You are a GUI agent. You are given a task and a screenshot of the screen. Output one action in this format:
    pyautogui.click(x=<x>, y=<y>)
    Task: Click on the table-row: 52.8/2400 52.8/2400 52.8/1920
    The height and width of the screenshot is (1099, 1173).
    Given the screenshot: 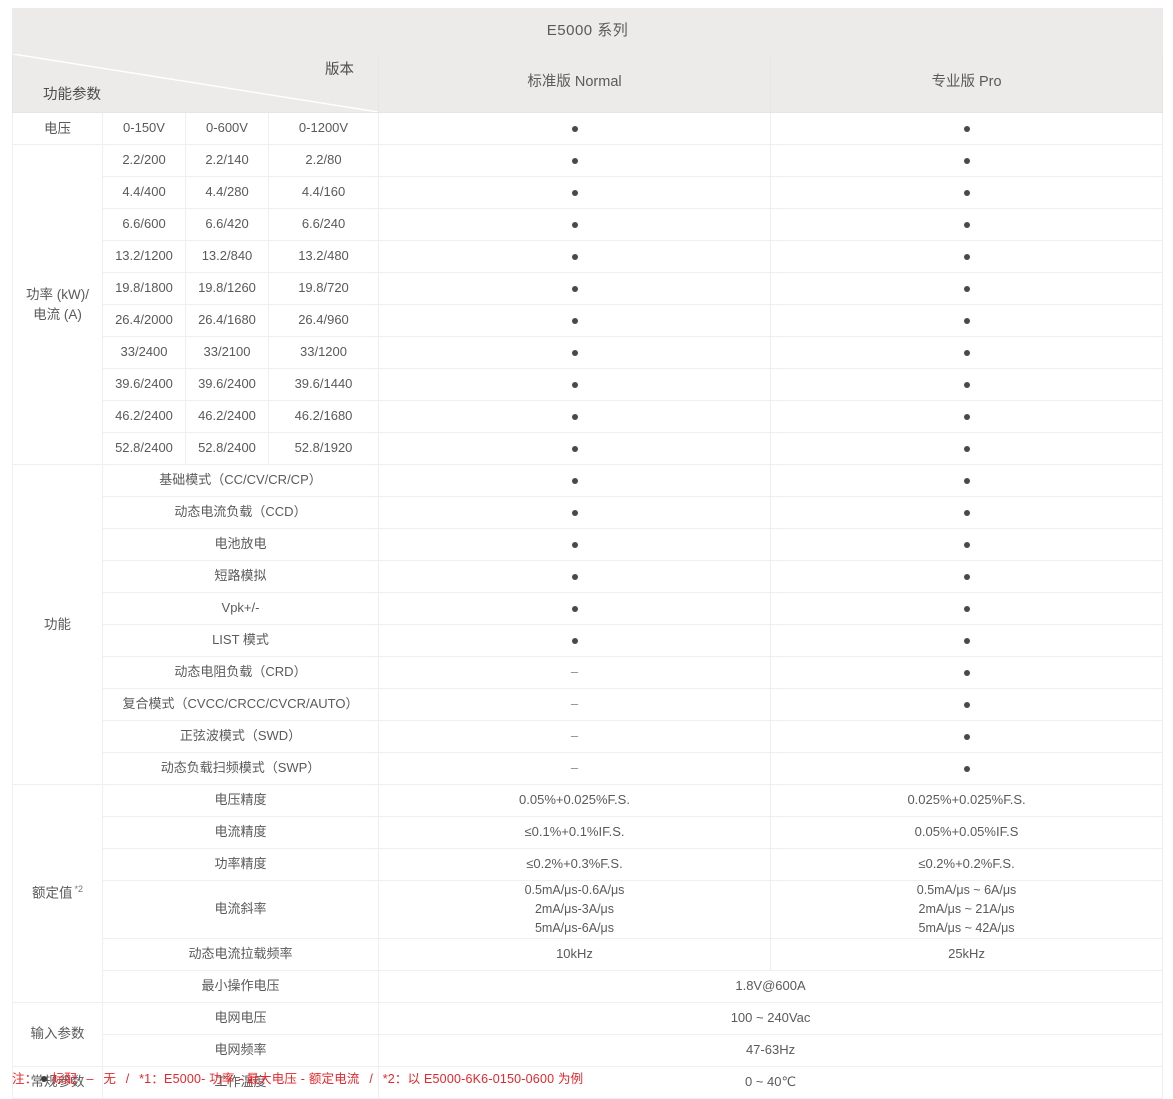 What is the action you would take?
    pyautogui.click(x=588, y=448)
    